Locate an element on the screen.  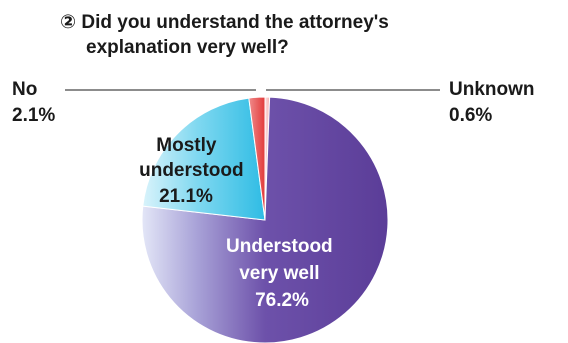
pie-slice-mostly is located at coordinates (204, 159).